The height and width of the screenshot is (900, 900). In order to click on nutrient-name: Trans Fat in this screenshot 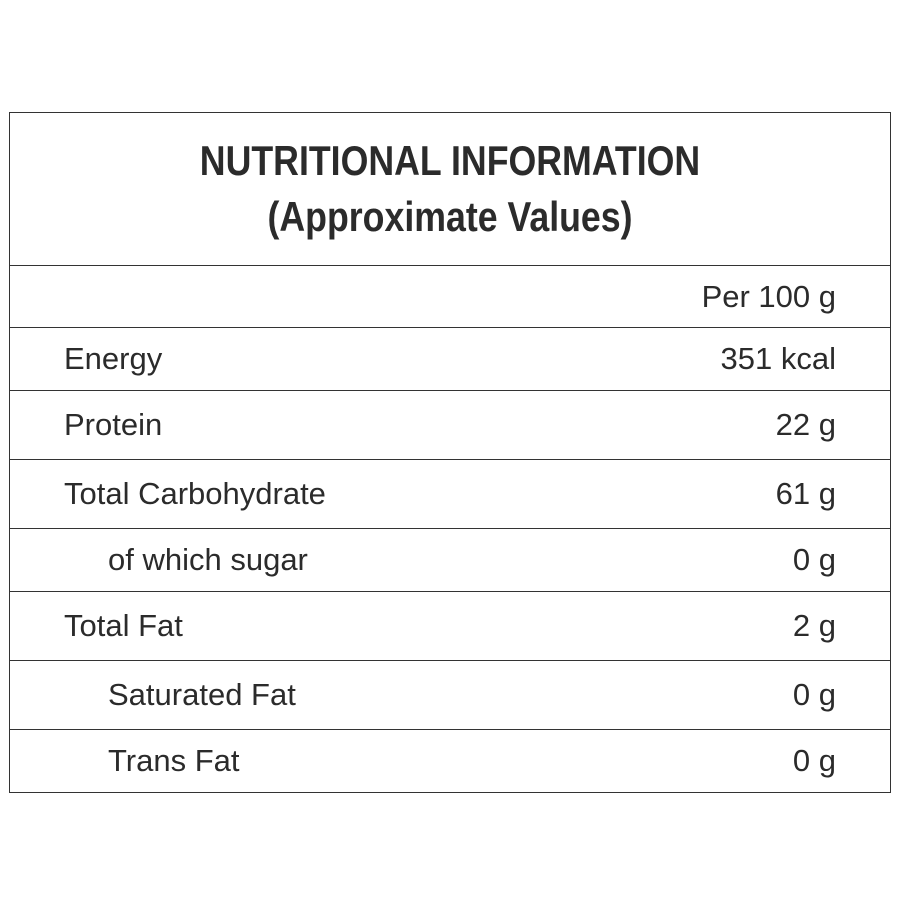, I will do `click(174, 760)`.